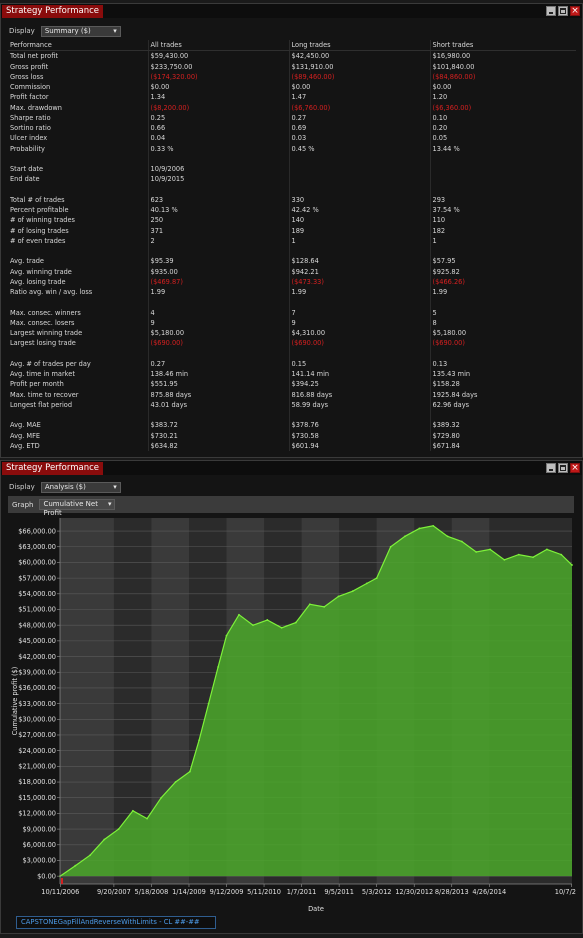 This screenshot has height=938, width=583. I want to click on metric-value-all: $730.21, so click(218, 435).